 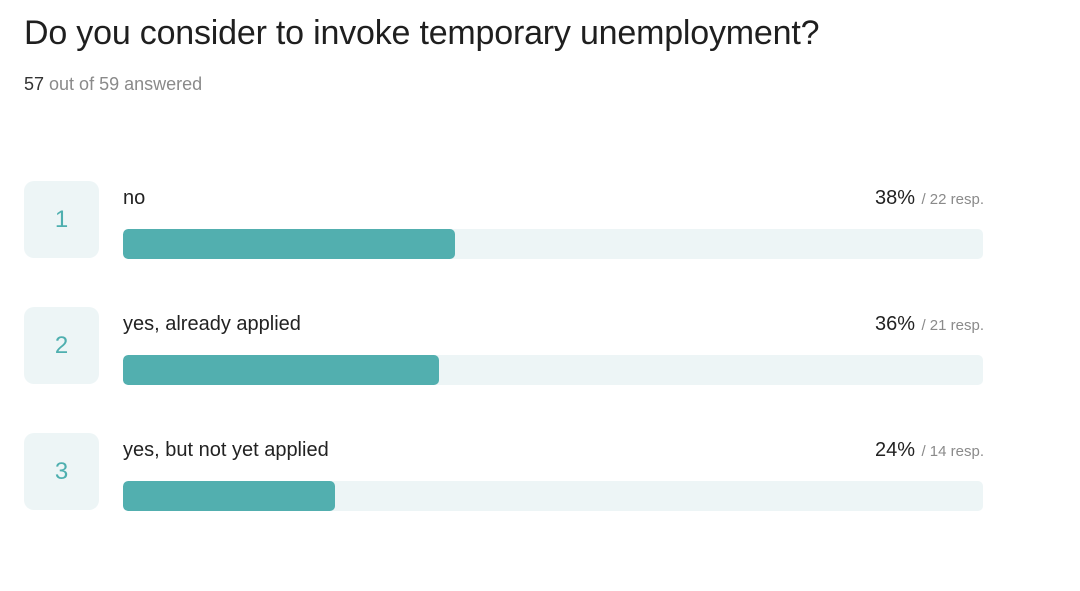 What do you see at coordinates (34, 84) in the screenshot?
I see `answered-count: 57` at bounding box center [34, 84].